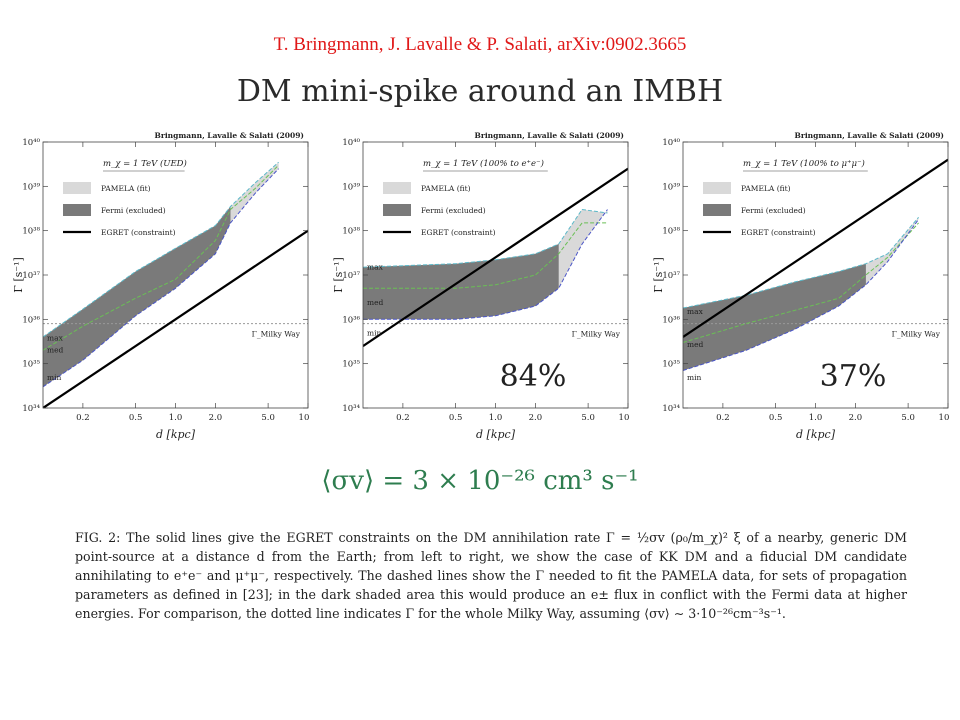 This screenshot has height=720, width=960. I want to click on chart-subtitle: m_χ = 1 TeV (100% to μ⁺μ⁻), so click(804, 163).